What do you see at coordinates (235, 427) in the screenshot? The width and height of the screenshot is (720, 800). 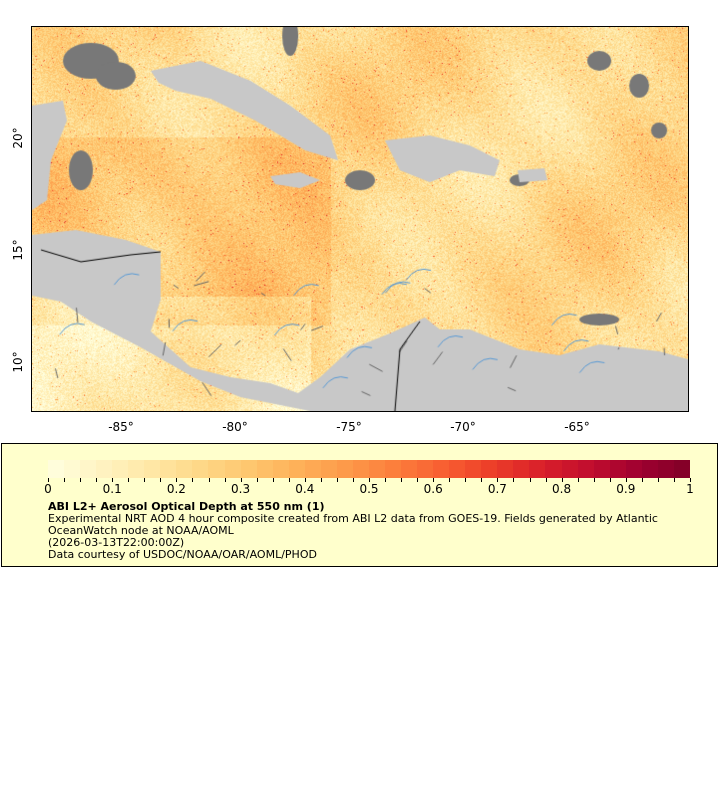 I see `lon-tick: -80°` at bounding box center [235, 427].